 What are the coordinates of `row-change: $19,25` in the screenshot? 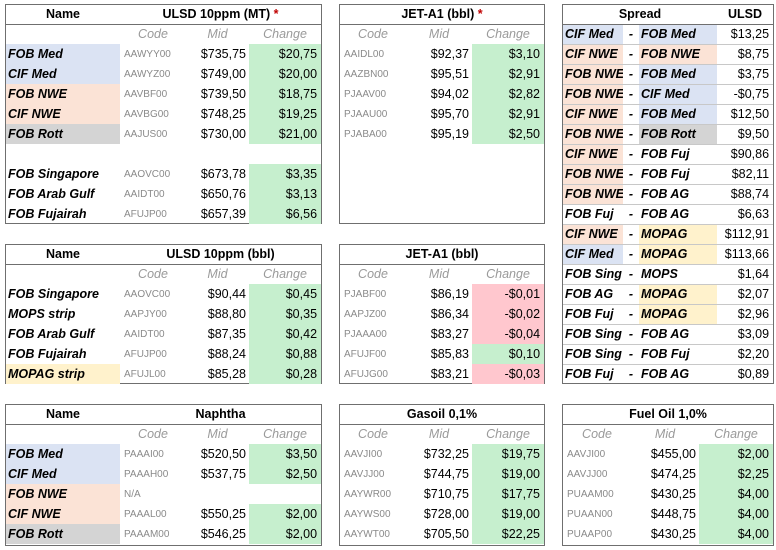 It's located at (285, 114).